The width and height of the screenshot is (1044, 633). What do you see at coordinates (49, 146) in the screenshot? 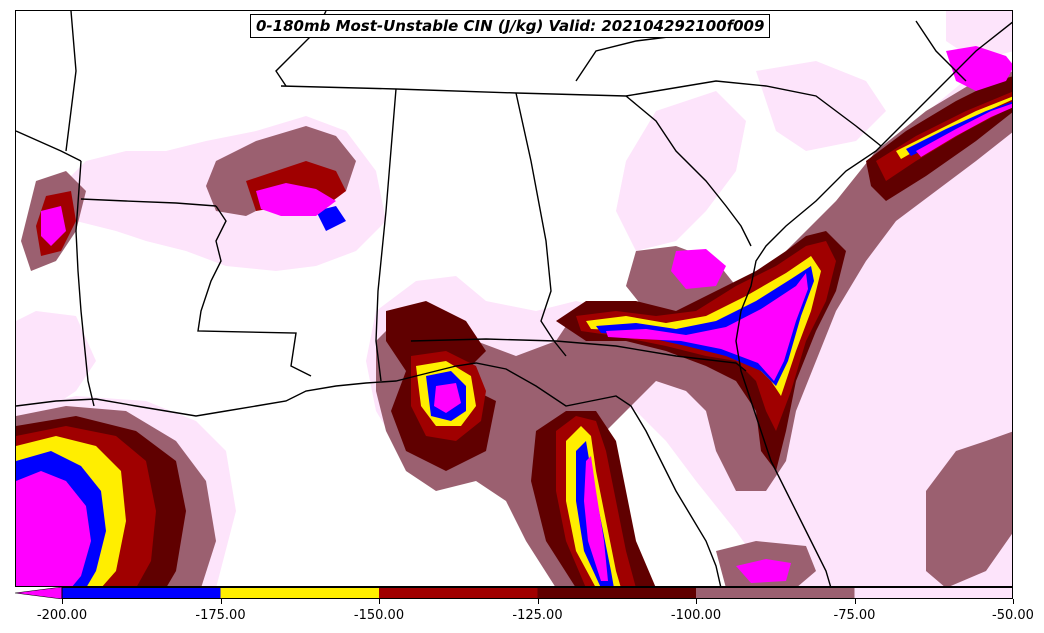
I see `border-oklahoma` at bounding box center [49, 146].